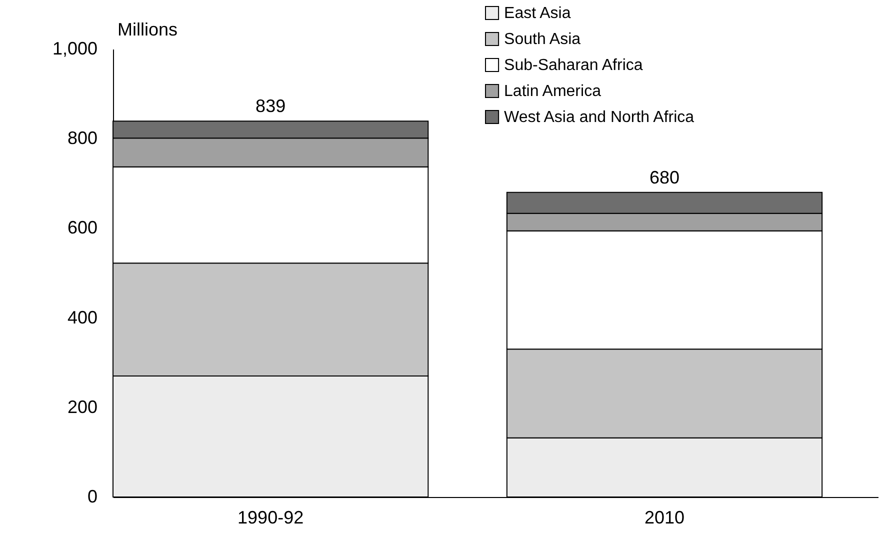  What do you see at coordinates (82, 138) in the screenshot?
I see `y-tick-label: 800` at bounding box center [82, 138].